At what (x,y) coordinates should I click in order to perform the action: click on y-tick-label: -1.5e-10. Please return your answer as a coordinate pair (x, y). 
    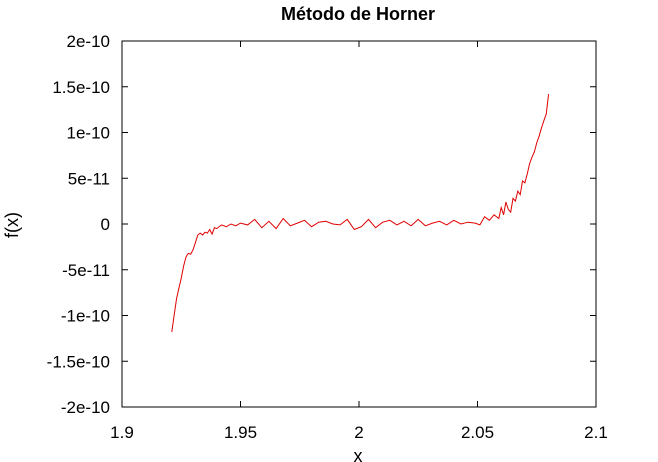
    Looking at the image, I should click on (78, 361).